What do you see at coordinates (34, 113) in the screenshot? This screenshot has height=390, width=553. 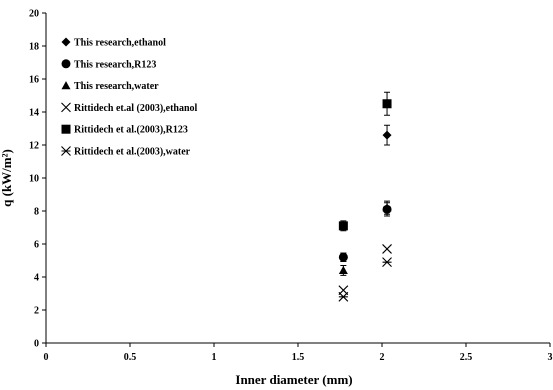 I see `y-tick-label: 14` at bounding box center [34, 113].